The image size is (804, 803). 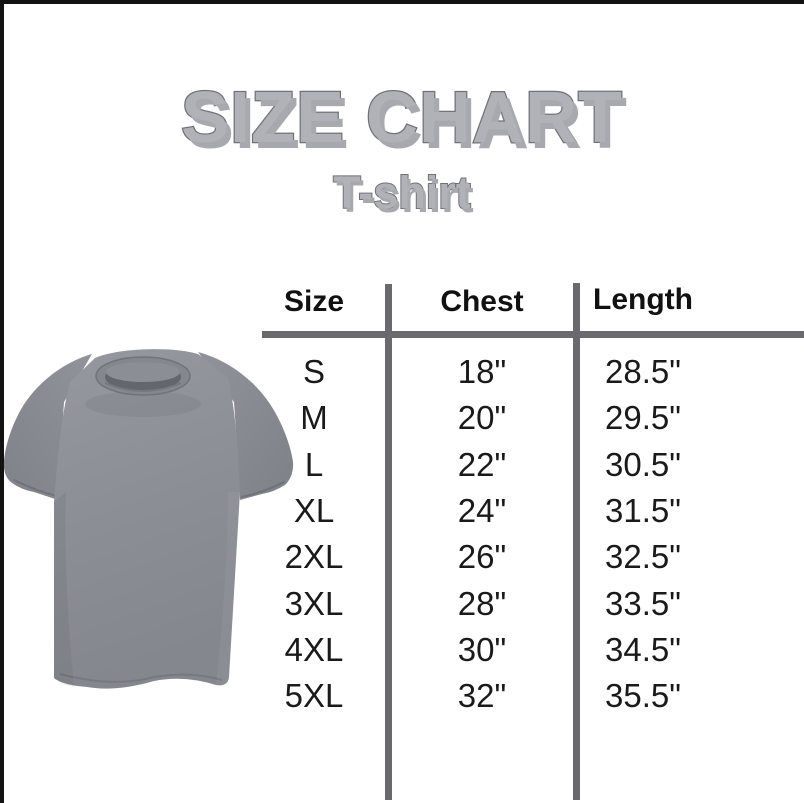 What do you see at coordinates (402, 696) in the screenshot?
I see `table-row: 5XL 32" 35.5"` at bounding box center [402, 696].